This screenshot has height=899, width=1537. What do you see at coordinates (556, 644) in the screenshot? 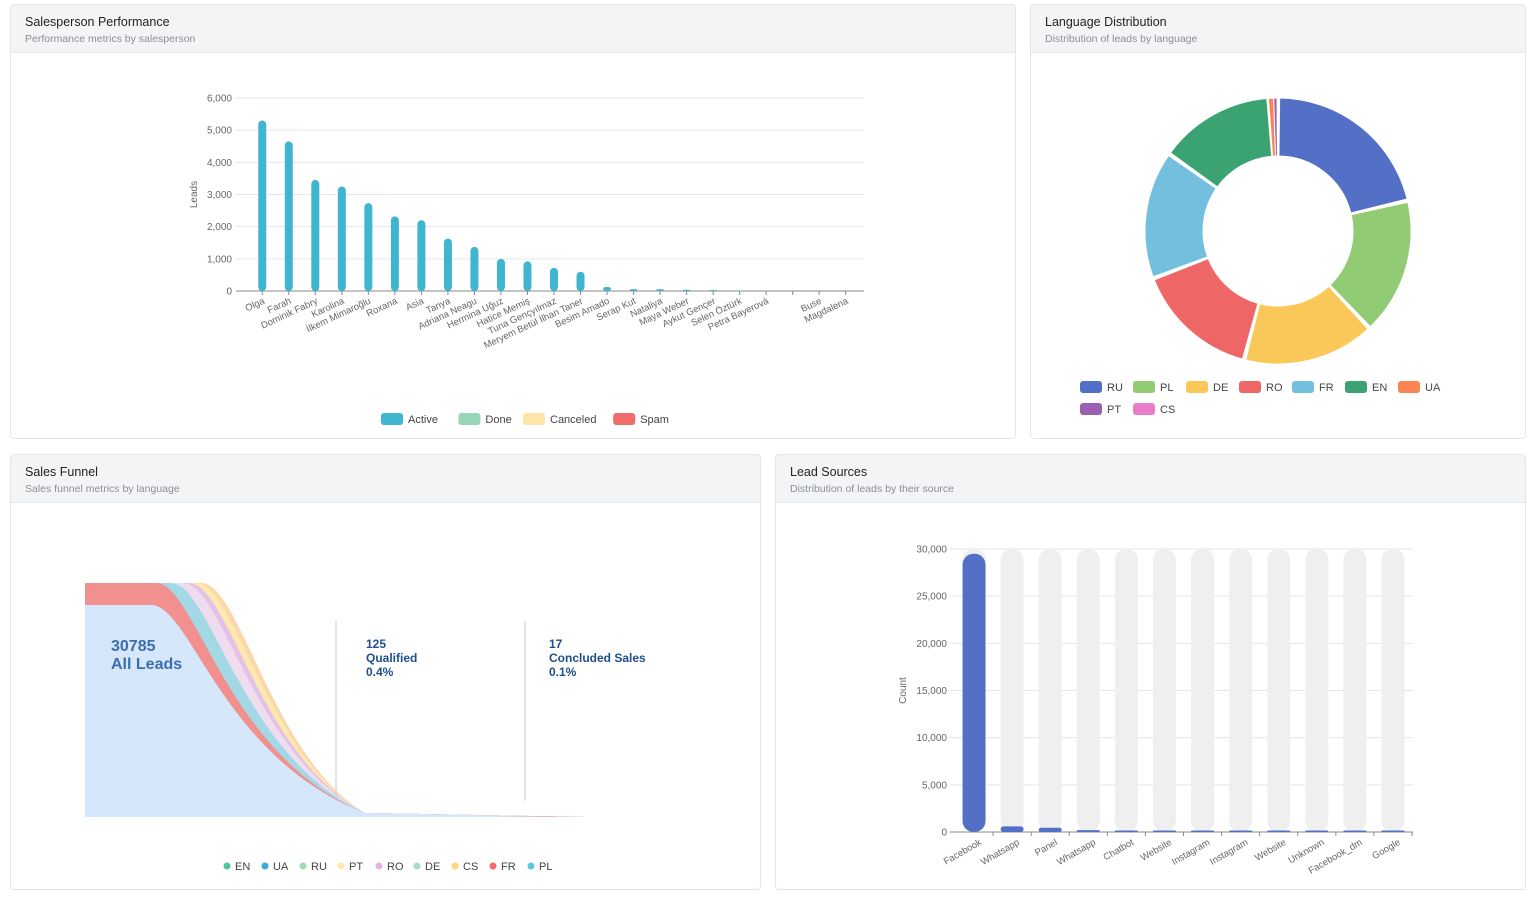
I see `stage-value: 17` at bounding box center [556, 644].